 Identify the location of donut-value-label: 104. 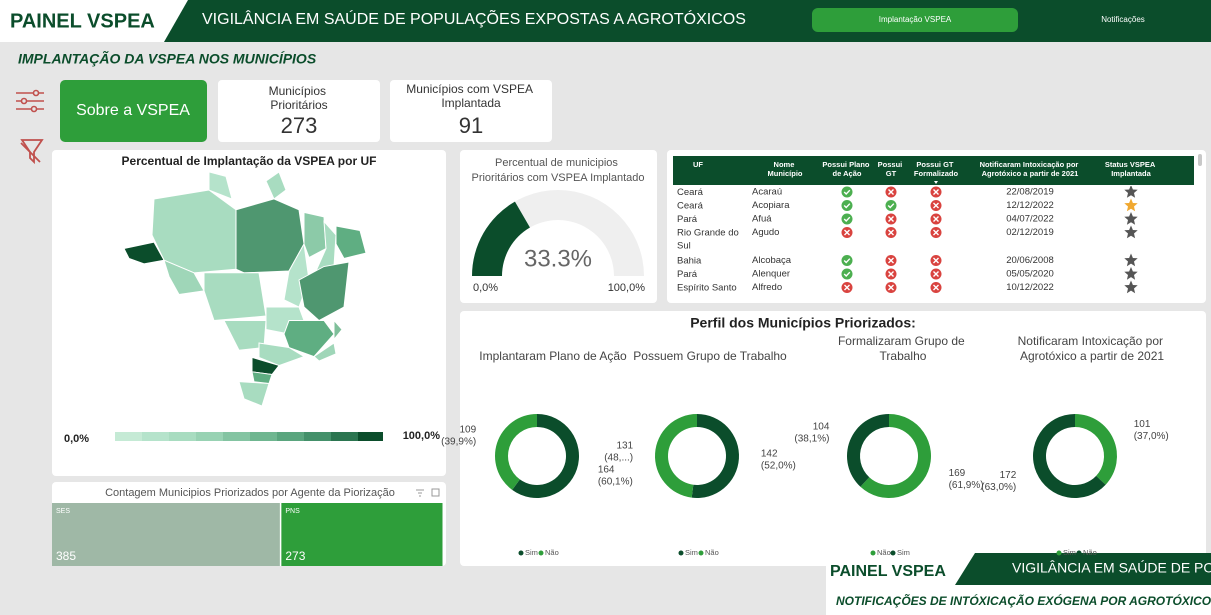
(821, 426).